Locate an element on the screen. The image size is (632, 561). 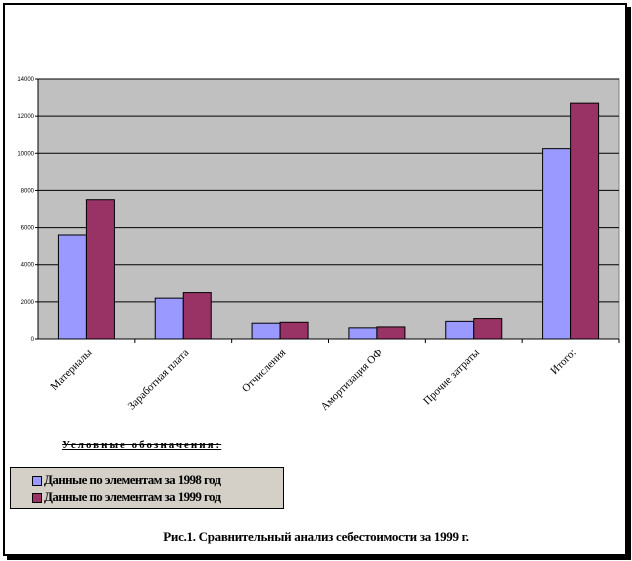
x-tick-label: Заработная плата is located at coordinates (159, 380).